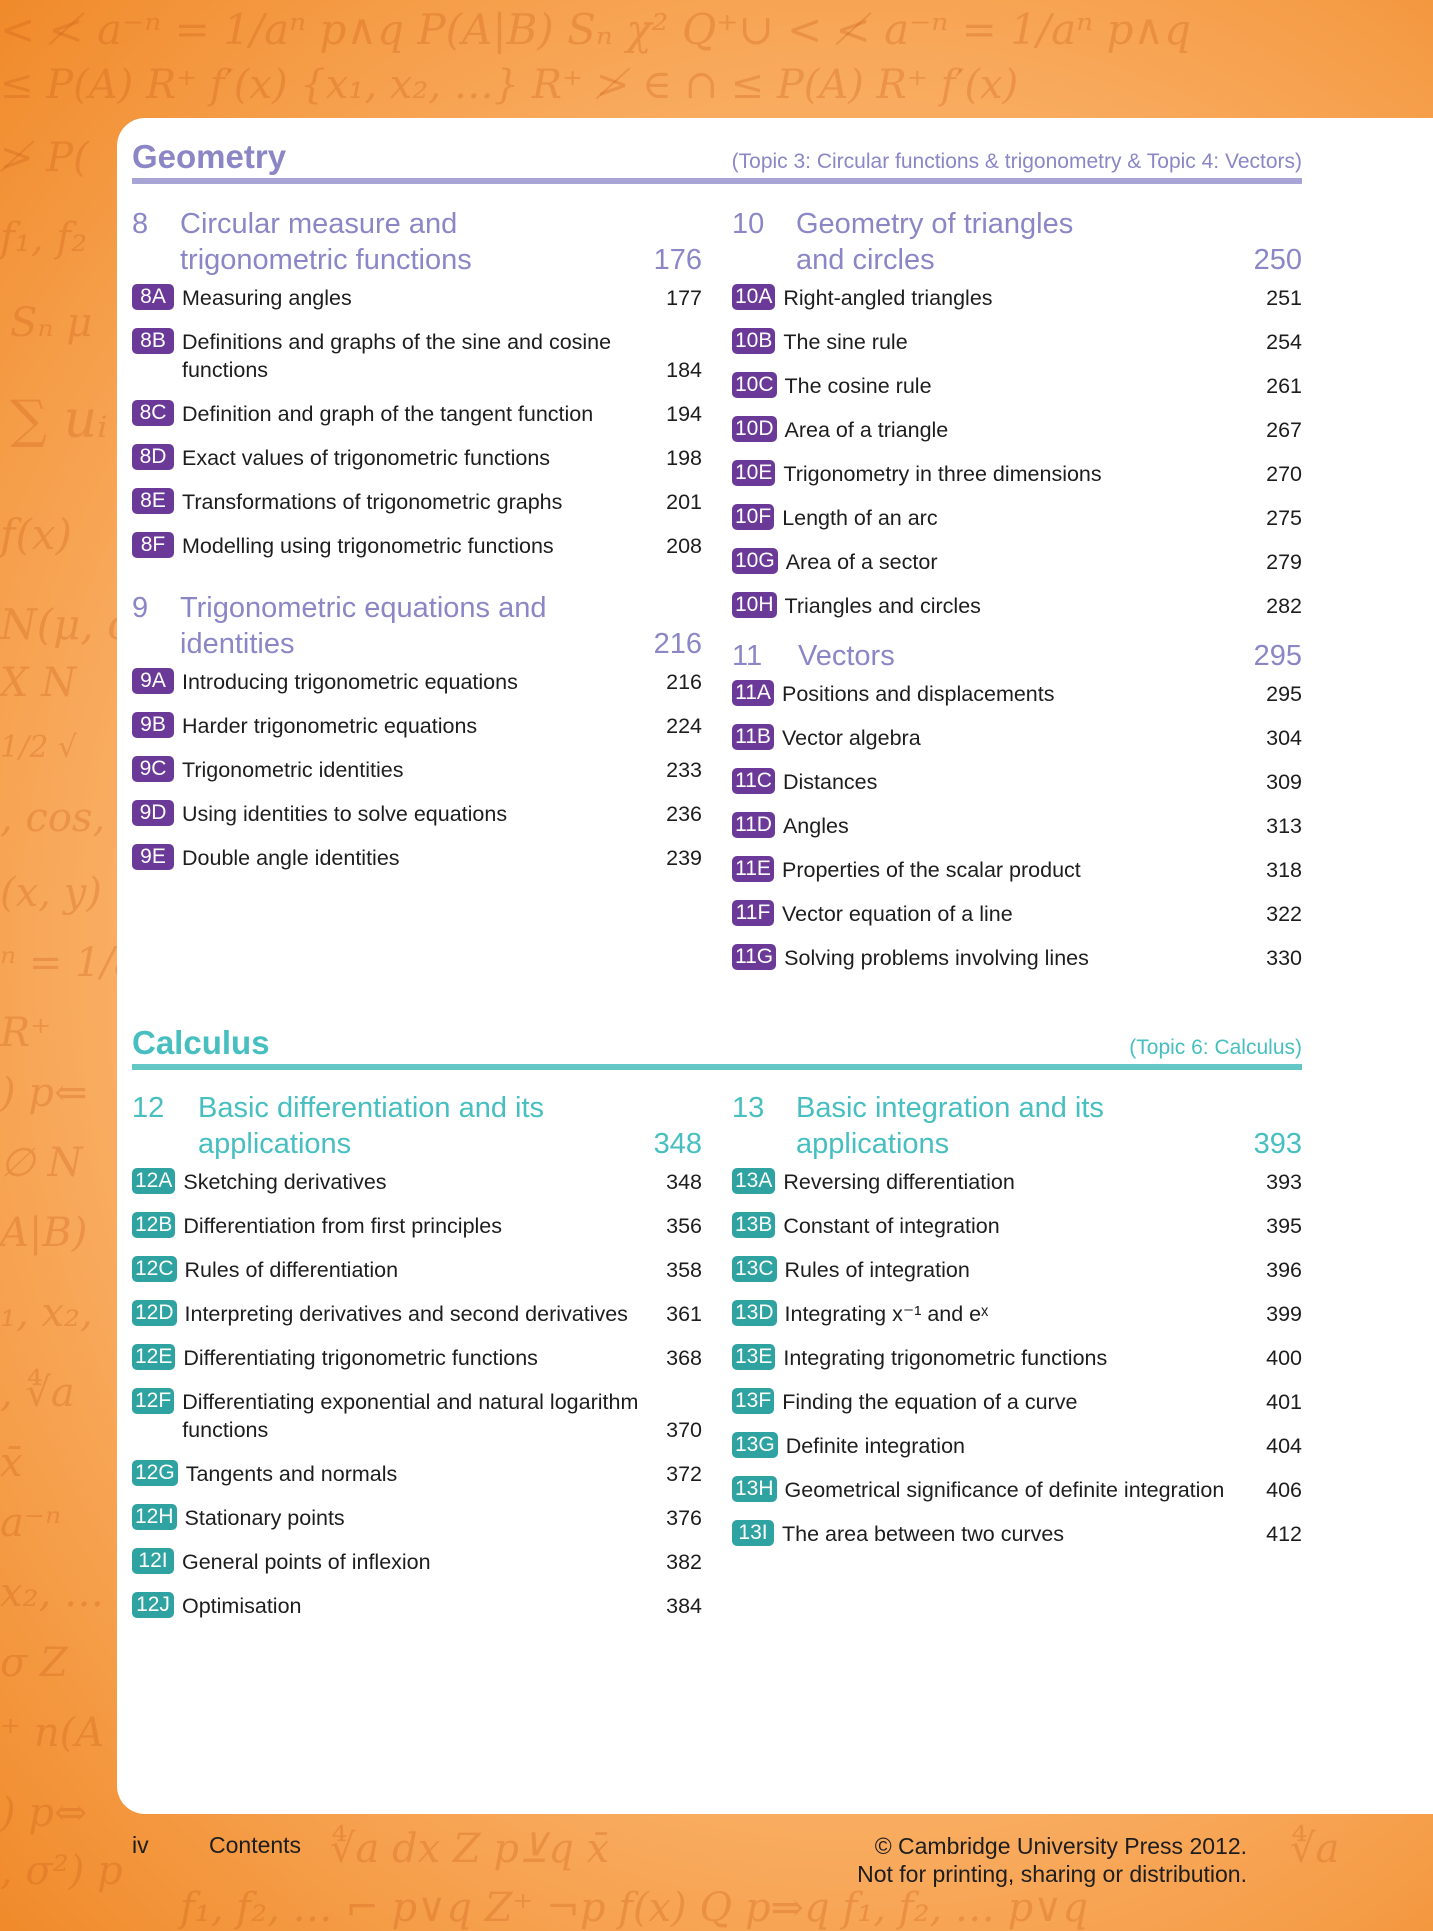  Describe the element at coordinates (417, 1562) in the screenshot. I see `toc-entry-12i: 12I General points of inflexion 382` at that location.